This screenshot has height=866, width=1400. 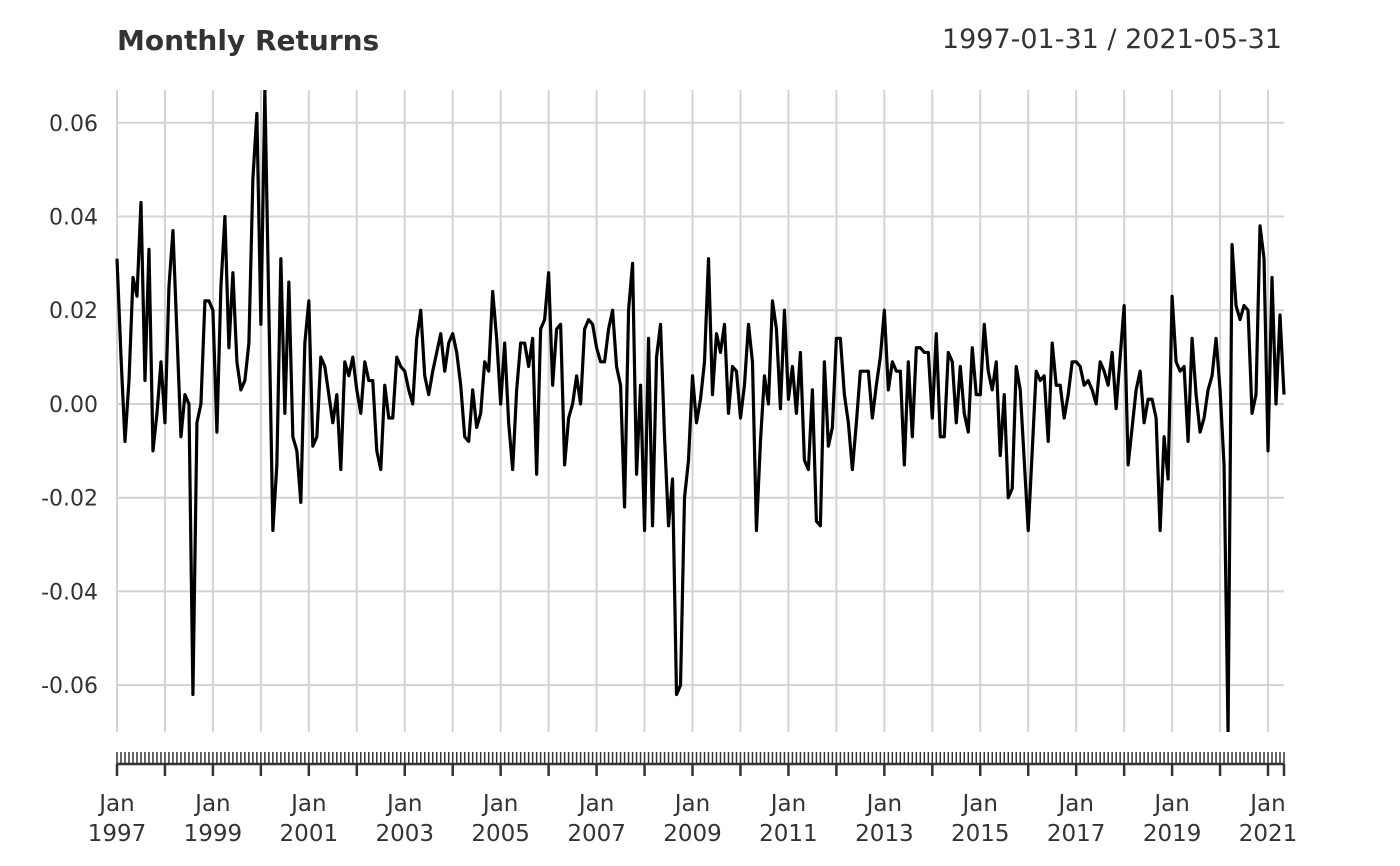 What do you see at coordinates (404, 834) in the screenshot?
I see `x-tick-year: 2003` at bounding box center [404, 834].